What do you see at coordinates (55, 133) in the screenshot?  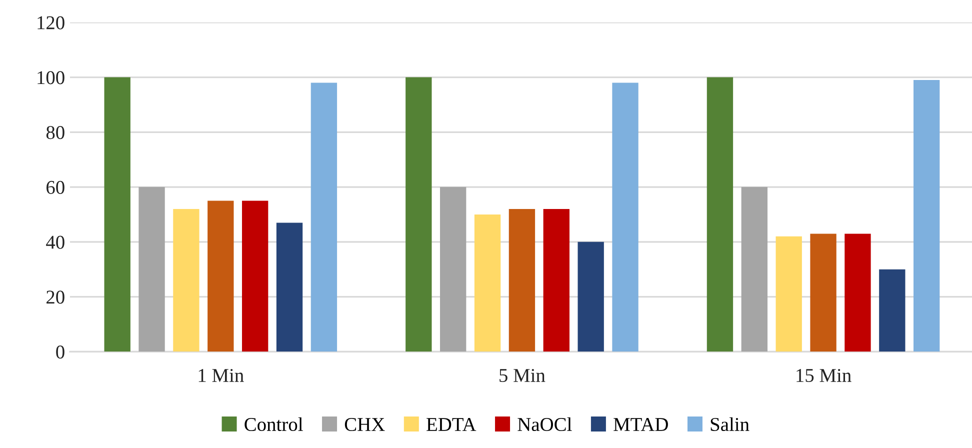 I see `y-tick-label: 80` at bounding box center [55, 133].